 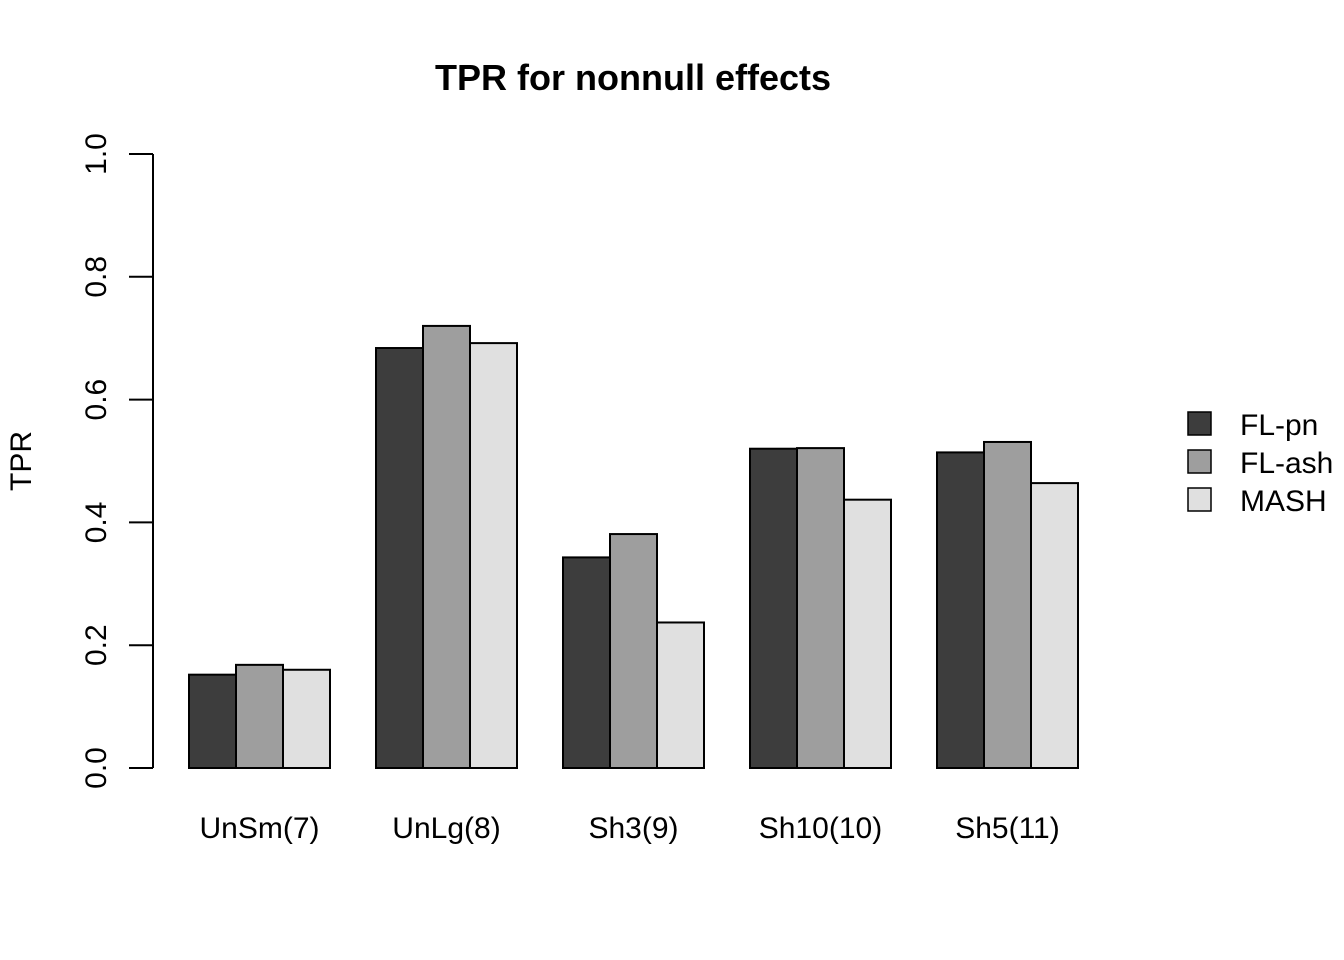 What do you see at coordinates (117, 461) in the screenshot?
I see `y-axis: 0.0 0.2 0.4 0.6 0.8 1.0` at bounding box center [117, 461].